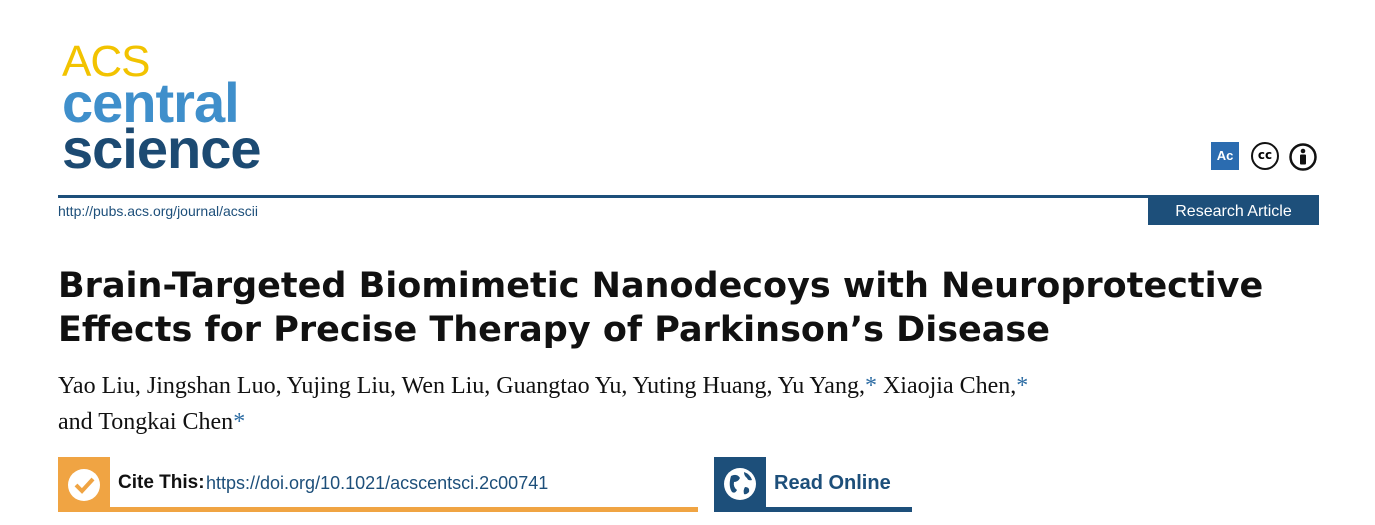 The height and width of the screenshot is (525, 1375). What do you see at coordinates (106, 61) in the screenshot?
I see `logo-acs: ACS` at bounding box center [106, 61].